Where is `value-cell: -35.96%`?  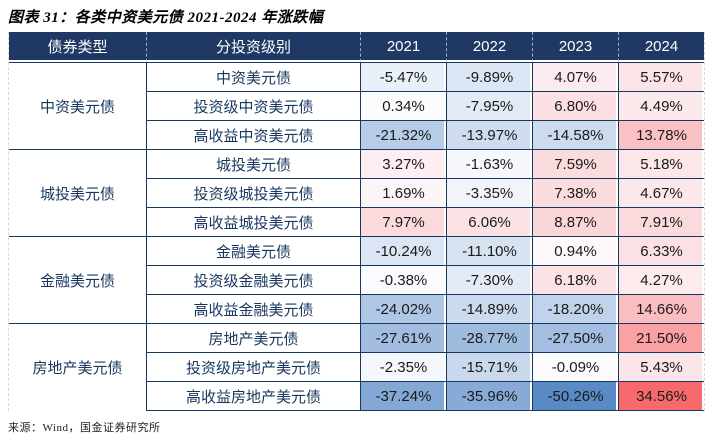 value-cell: -35.96% is located at coordinates (489, 396).